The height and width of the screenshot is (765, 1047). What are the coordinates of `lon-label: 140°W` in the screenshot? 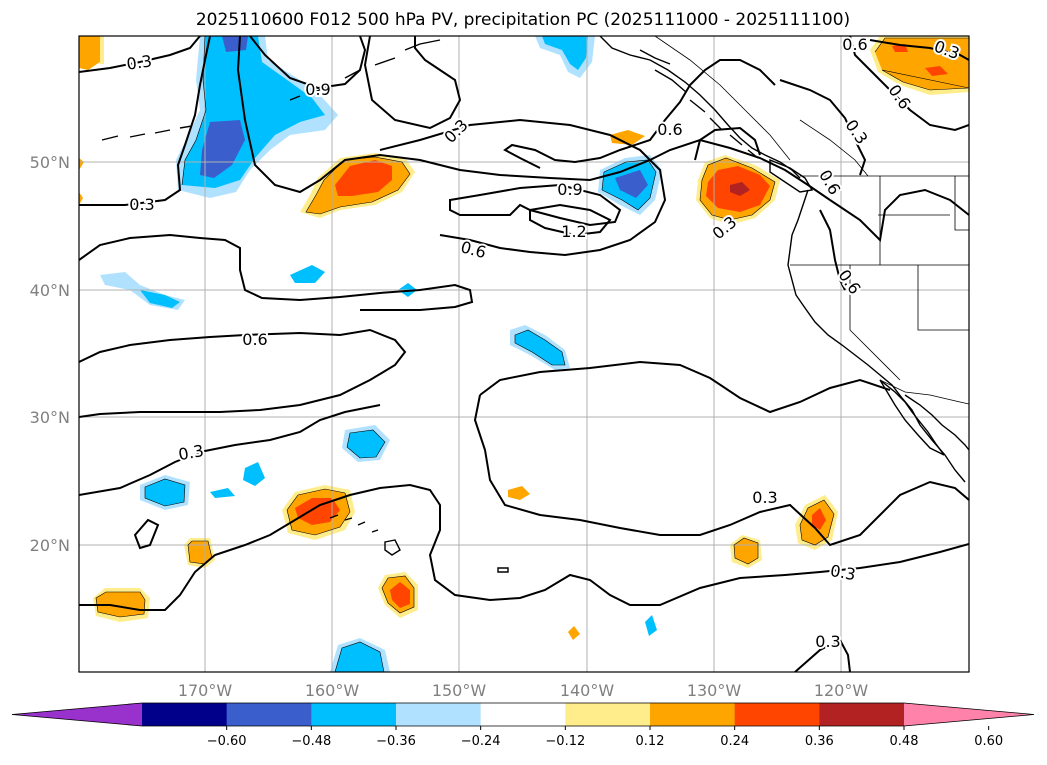 It's located at (587, 690).